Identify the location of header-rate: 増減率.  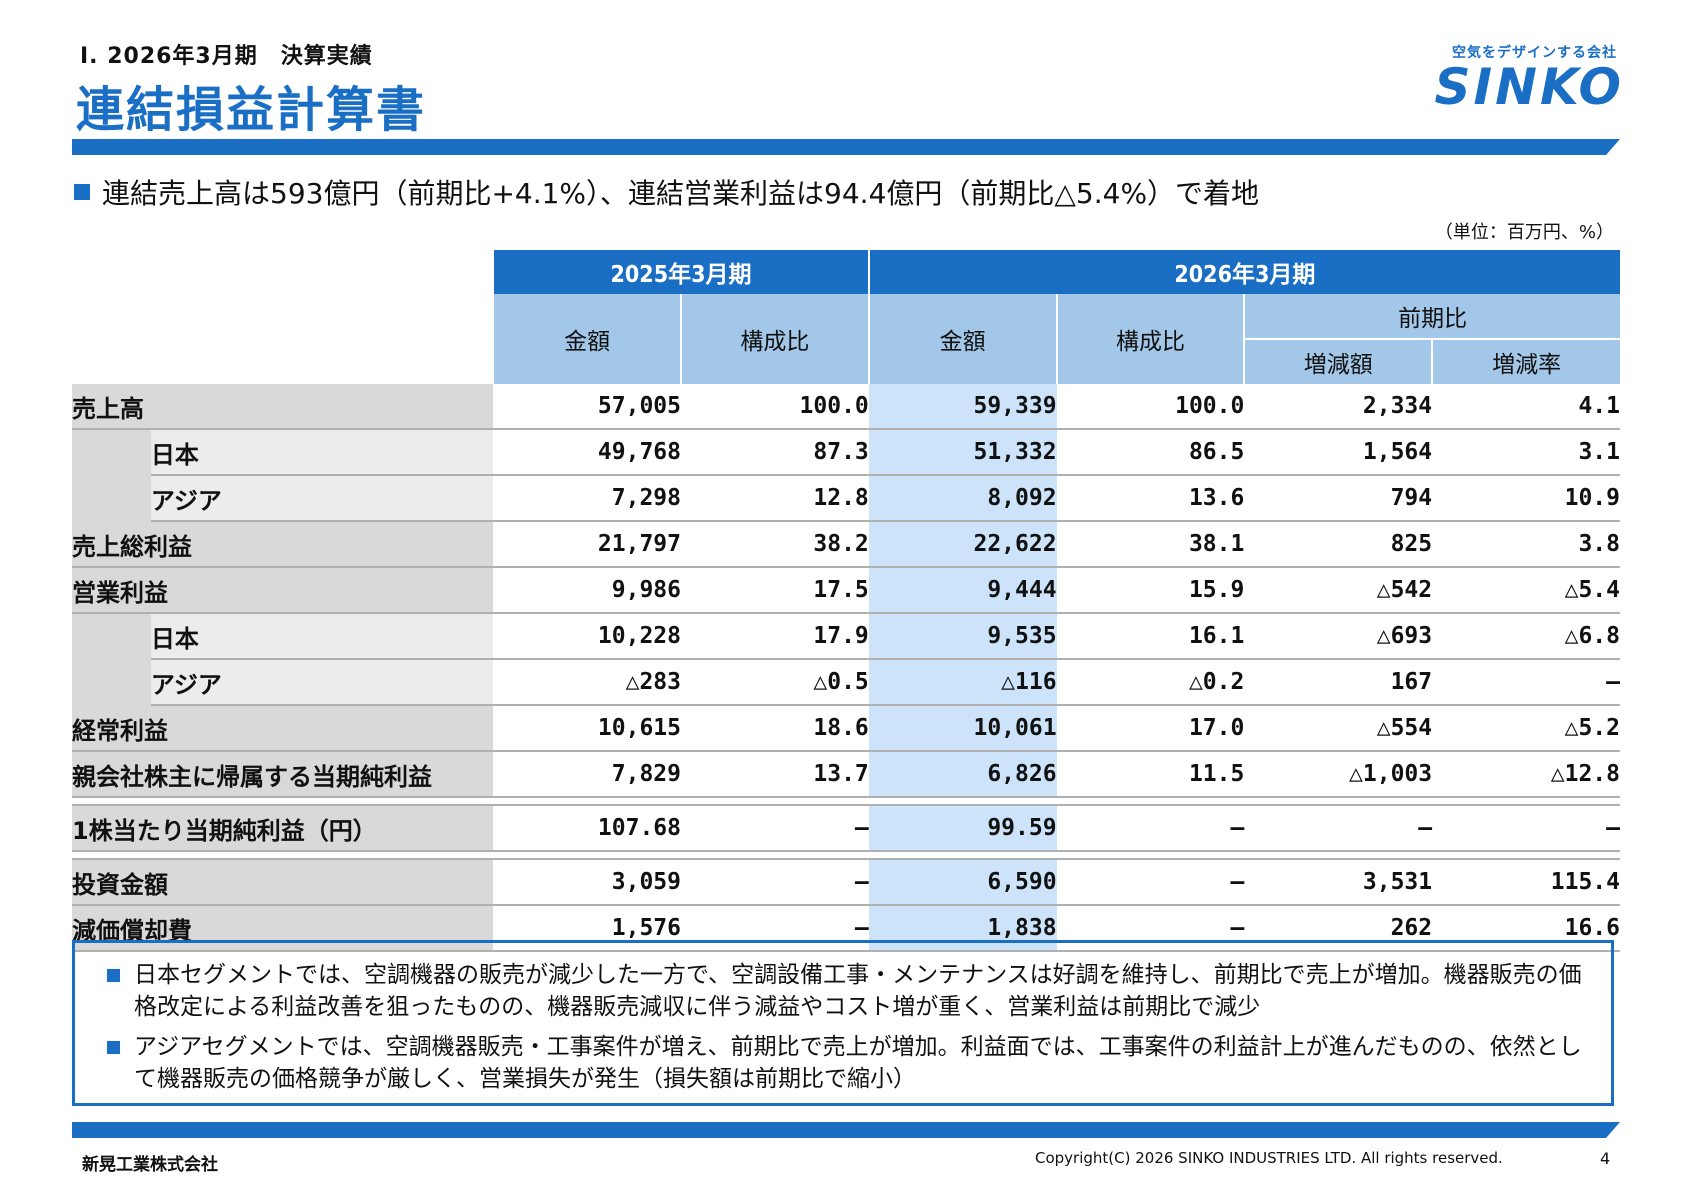
(1525, 361).